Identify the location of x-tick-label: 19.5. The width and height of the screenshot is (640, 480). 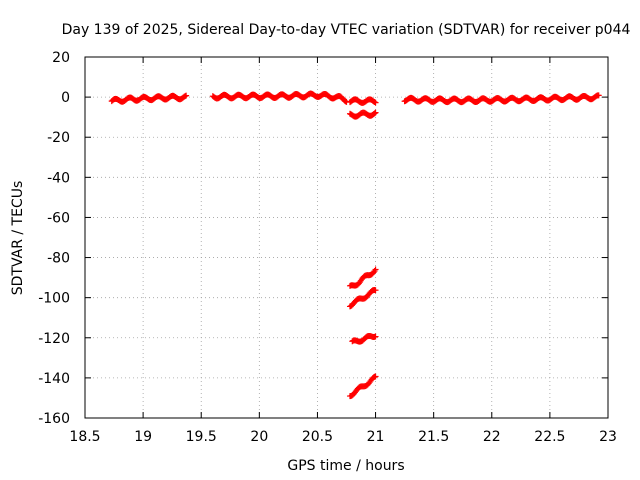
(201, 437).